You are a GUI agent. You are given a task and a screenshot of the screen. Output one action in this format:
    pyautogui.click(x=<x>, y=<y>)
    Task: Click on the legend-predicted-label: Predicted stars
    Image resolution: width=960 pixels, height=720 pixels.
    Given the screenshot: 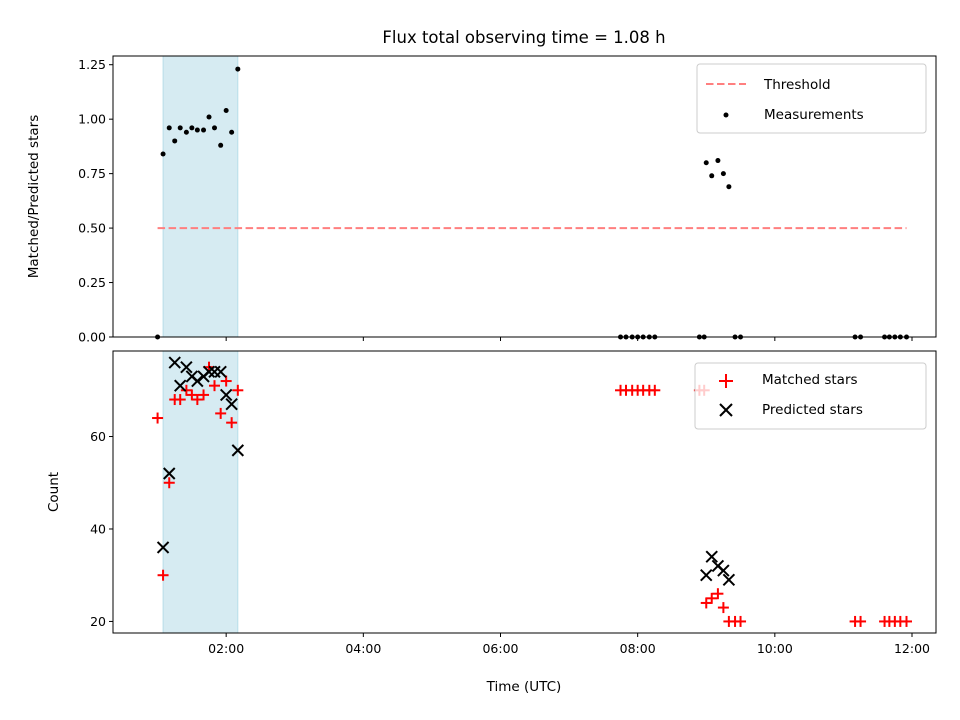 What is the action you would take?
    pyautogui.click(x=812, y=410)
    